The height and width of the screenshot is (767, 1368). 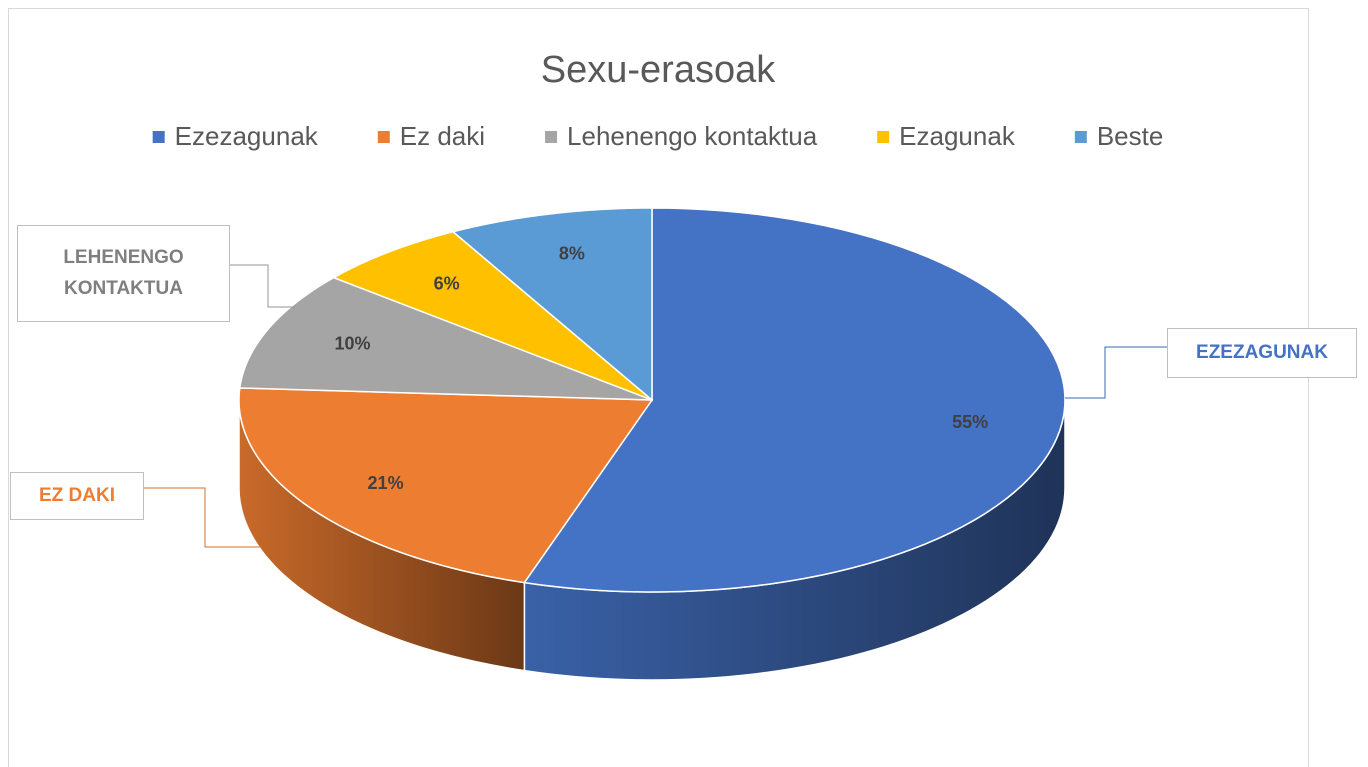 I want to click on legend-item: Beste, so click(x=1119, y=136).